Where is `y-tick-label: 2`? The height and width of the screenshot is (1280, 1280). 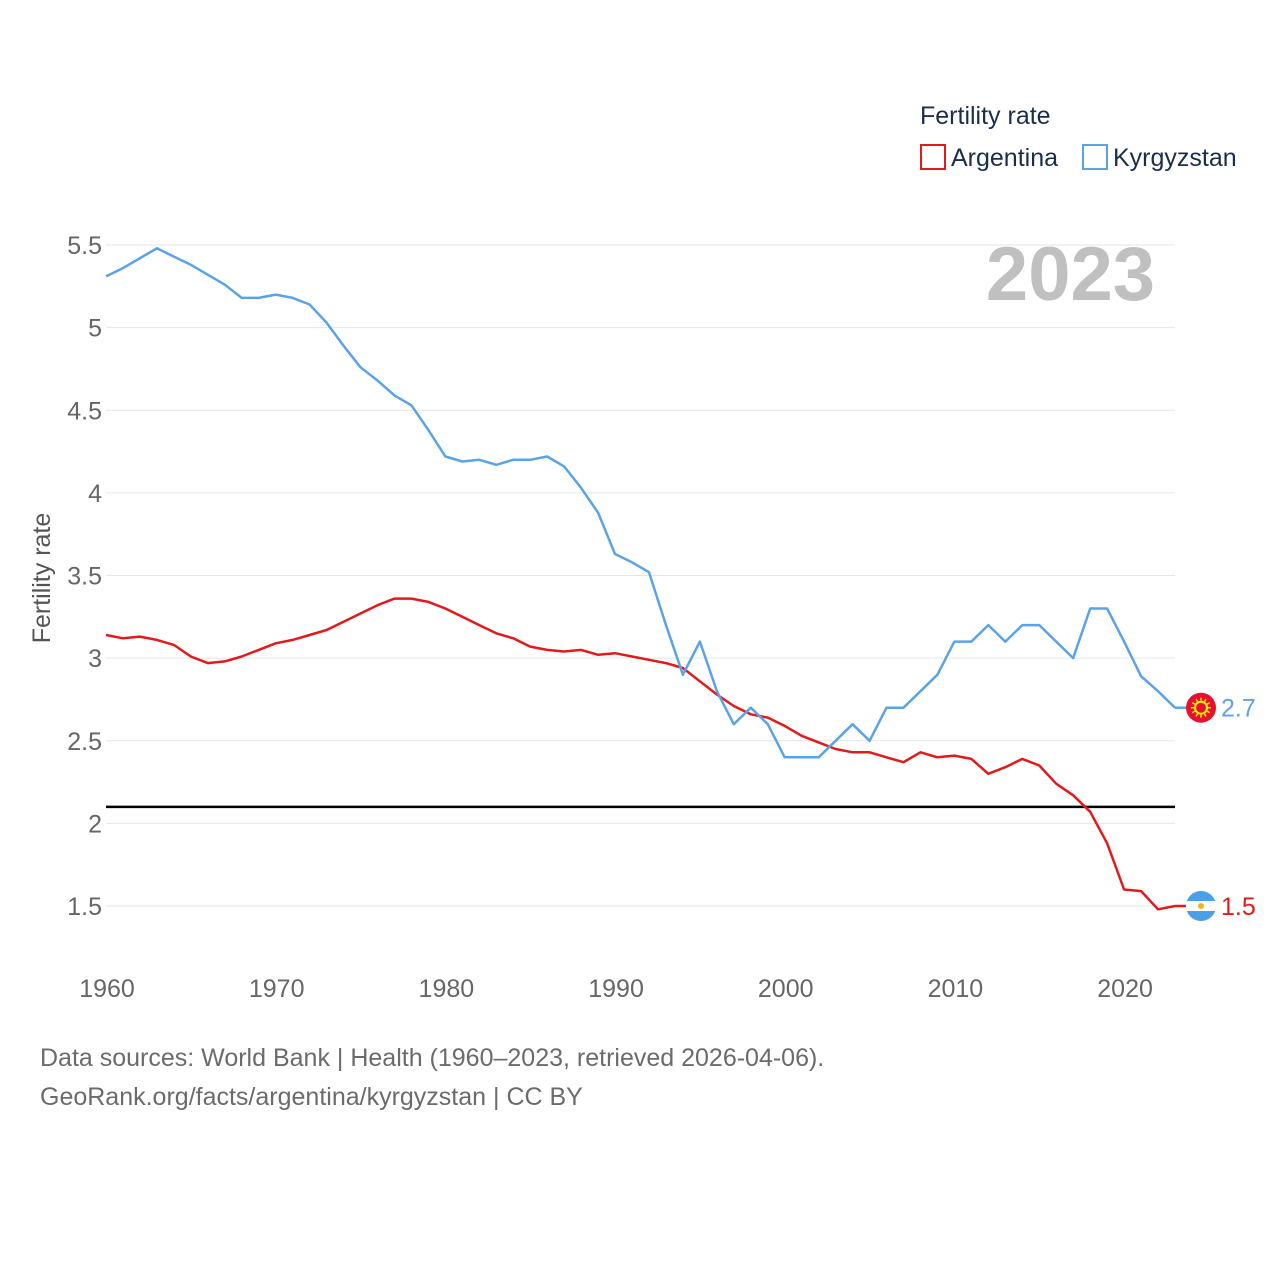 y-tick-label: 2 is located at coordinates (95, 824).